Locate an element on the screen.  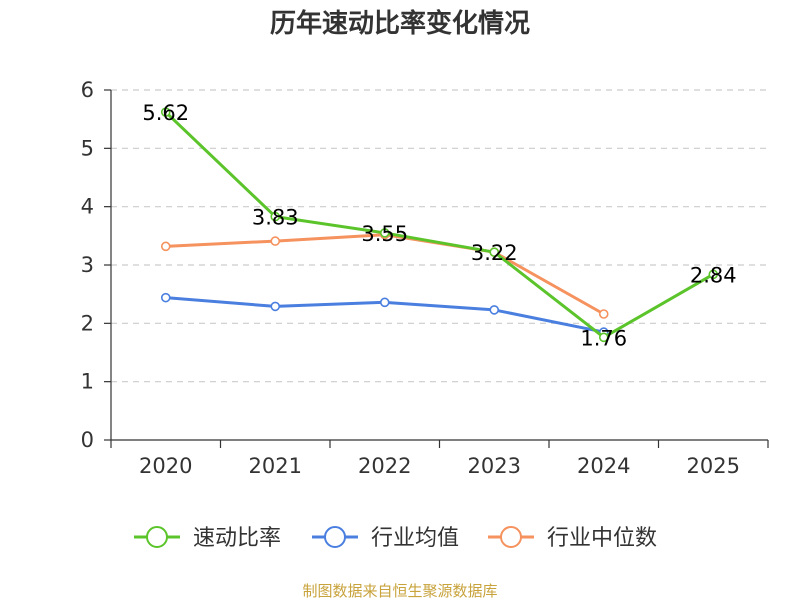
legend-label: 行业中位数 is located at coordinates (602, 538).